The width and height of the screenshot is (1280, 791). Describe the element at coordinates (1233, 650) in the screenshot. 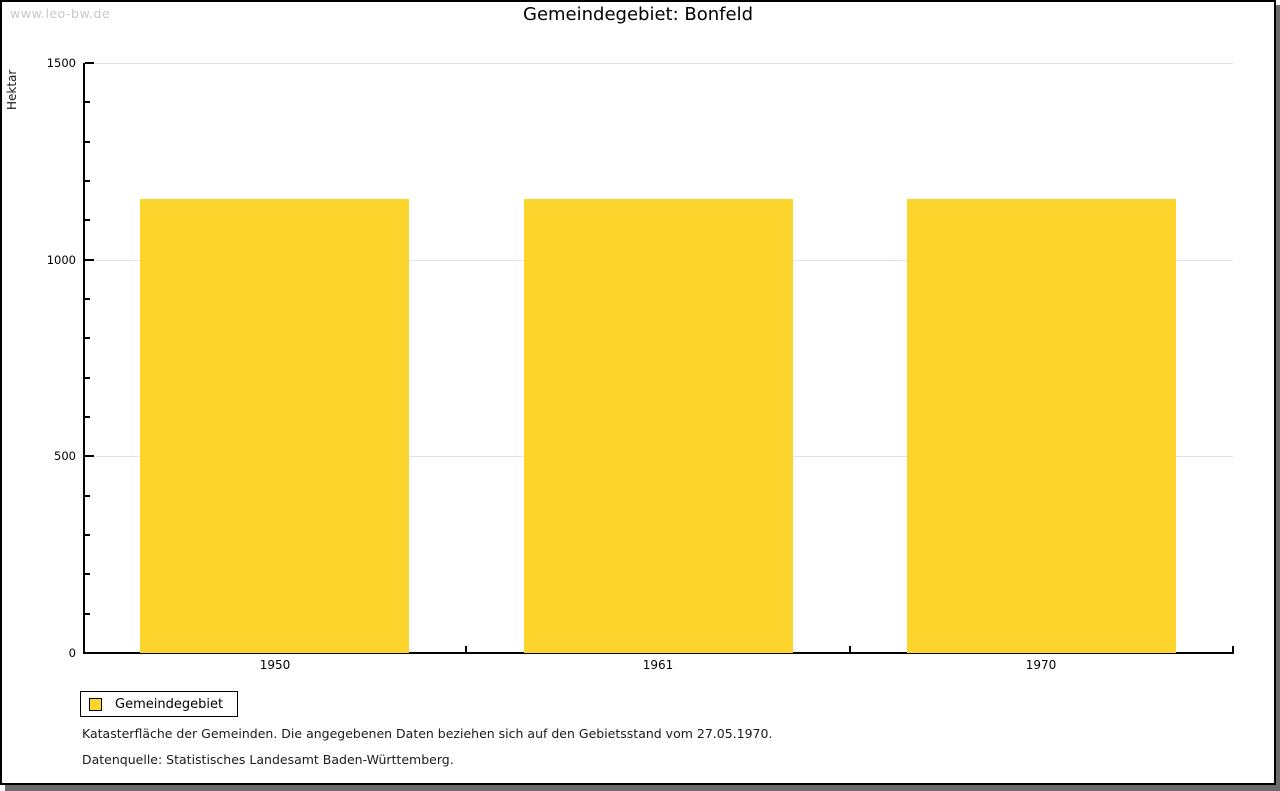

I see `x-axis-endcap` at that location.